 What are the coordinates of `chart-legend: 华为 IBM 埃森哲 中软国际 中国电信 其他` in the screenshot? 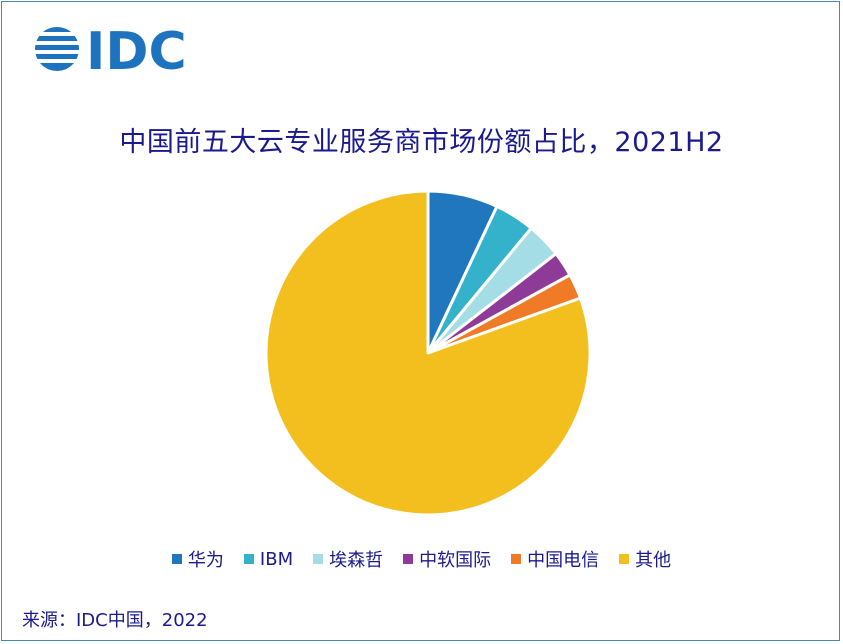 It's located at (421, 559).